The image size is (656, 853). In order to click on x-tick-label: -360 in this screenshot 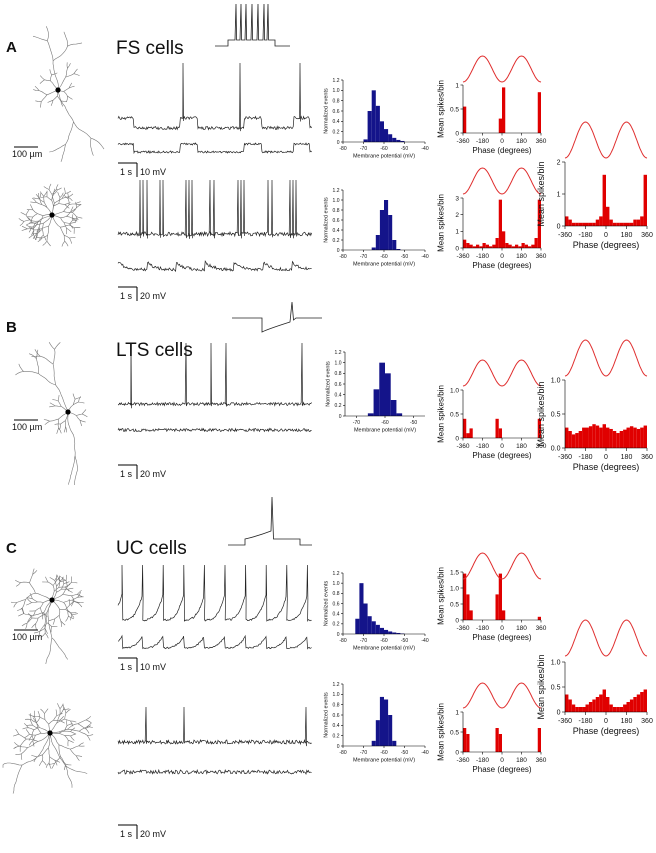, I will do `click(462, 446)`.